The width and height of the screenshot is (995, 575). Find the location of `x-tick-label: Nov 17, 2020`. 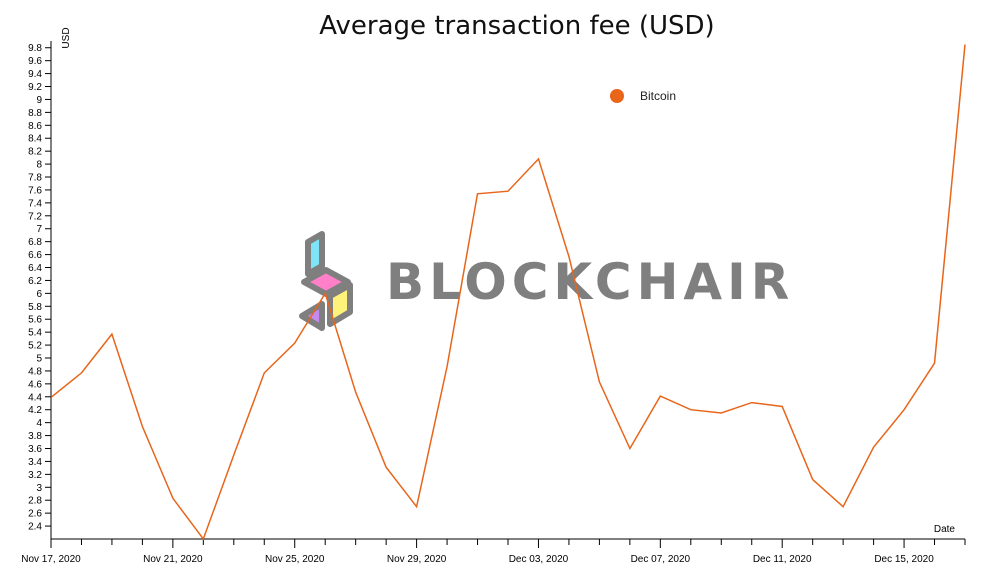

x-tick-label: Nov 17, 2020 is located at coordinates (51, 559).